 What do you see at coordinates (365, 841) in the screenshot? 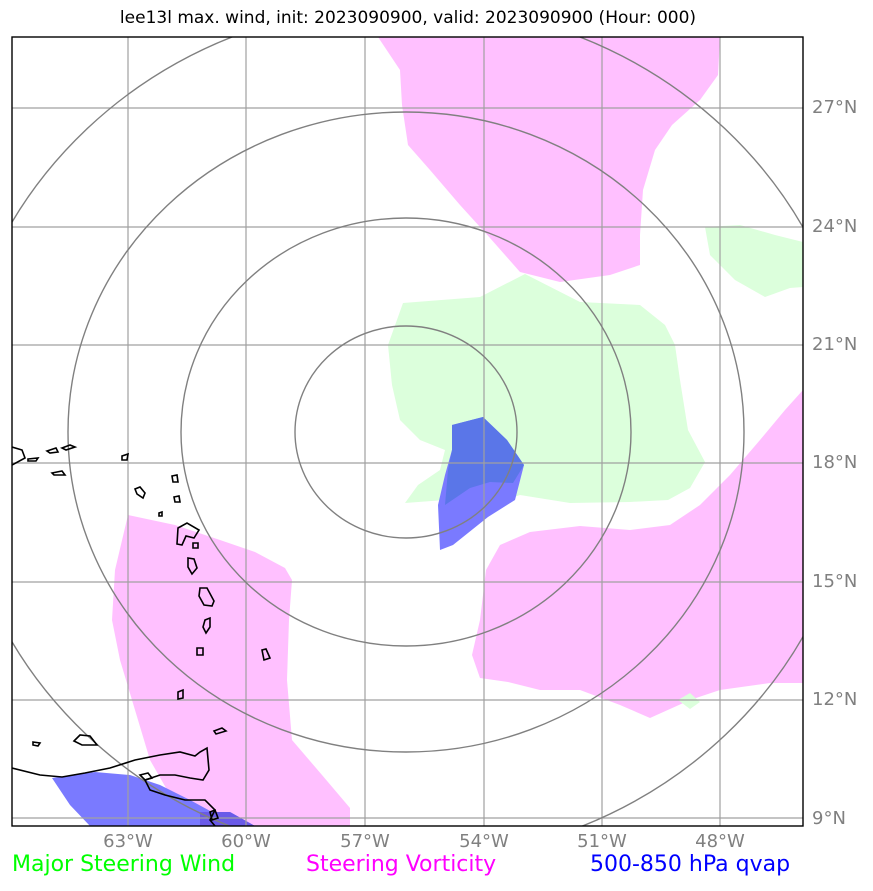
I see `lon-label: 57°W` at bounding box center [365, 841].